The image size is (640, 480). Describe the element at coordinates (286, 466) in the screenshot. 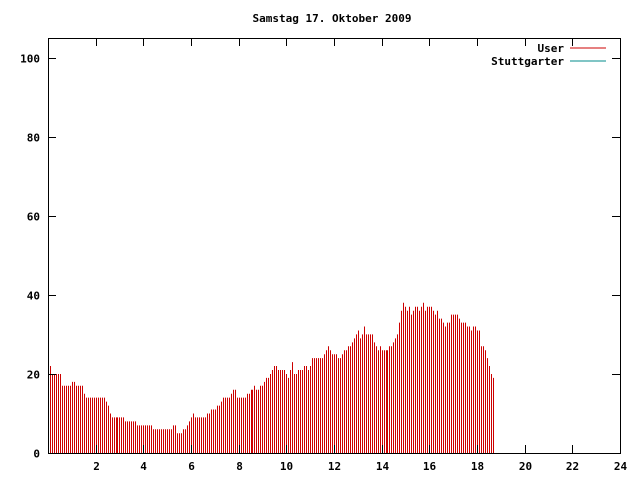

I see `x-tick-label: 10` at that location.